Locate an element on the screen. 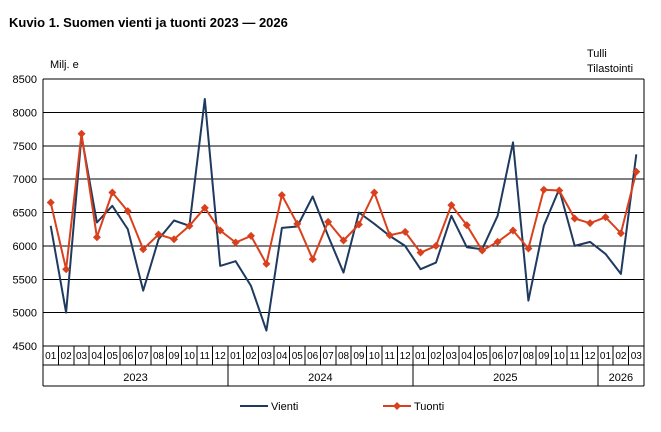  y-tick-label-8000: 8000 is located at coordinates (25, 113).